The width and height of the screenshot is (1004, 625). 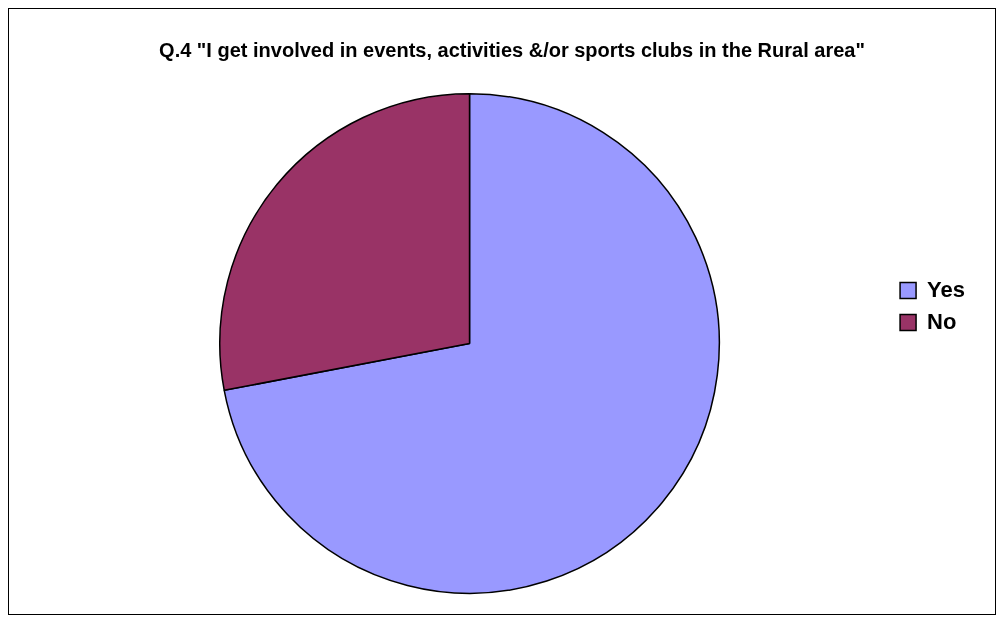 What do you see at coordinates (512, 49) in the screenshot?
I see `chart-title: Q.4 "I get involved in events, activities &/or sports clubs in the Rural area"` at bounding box center [512, 49].